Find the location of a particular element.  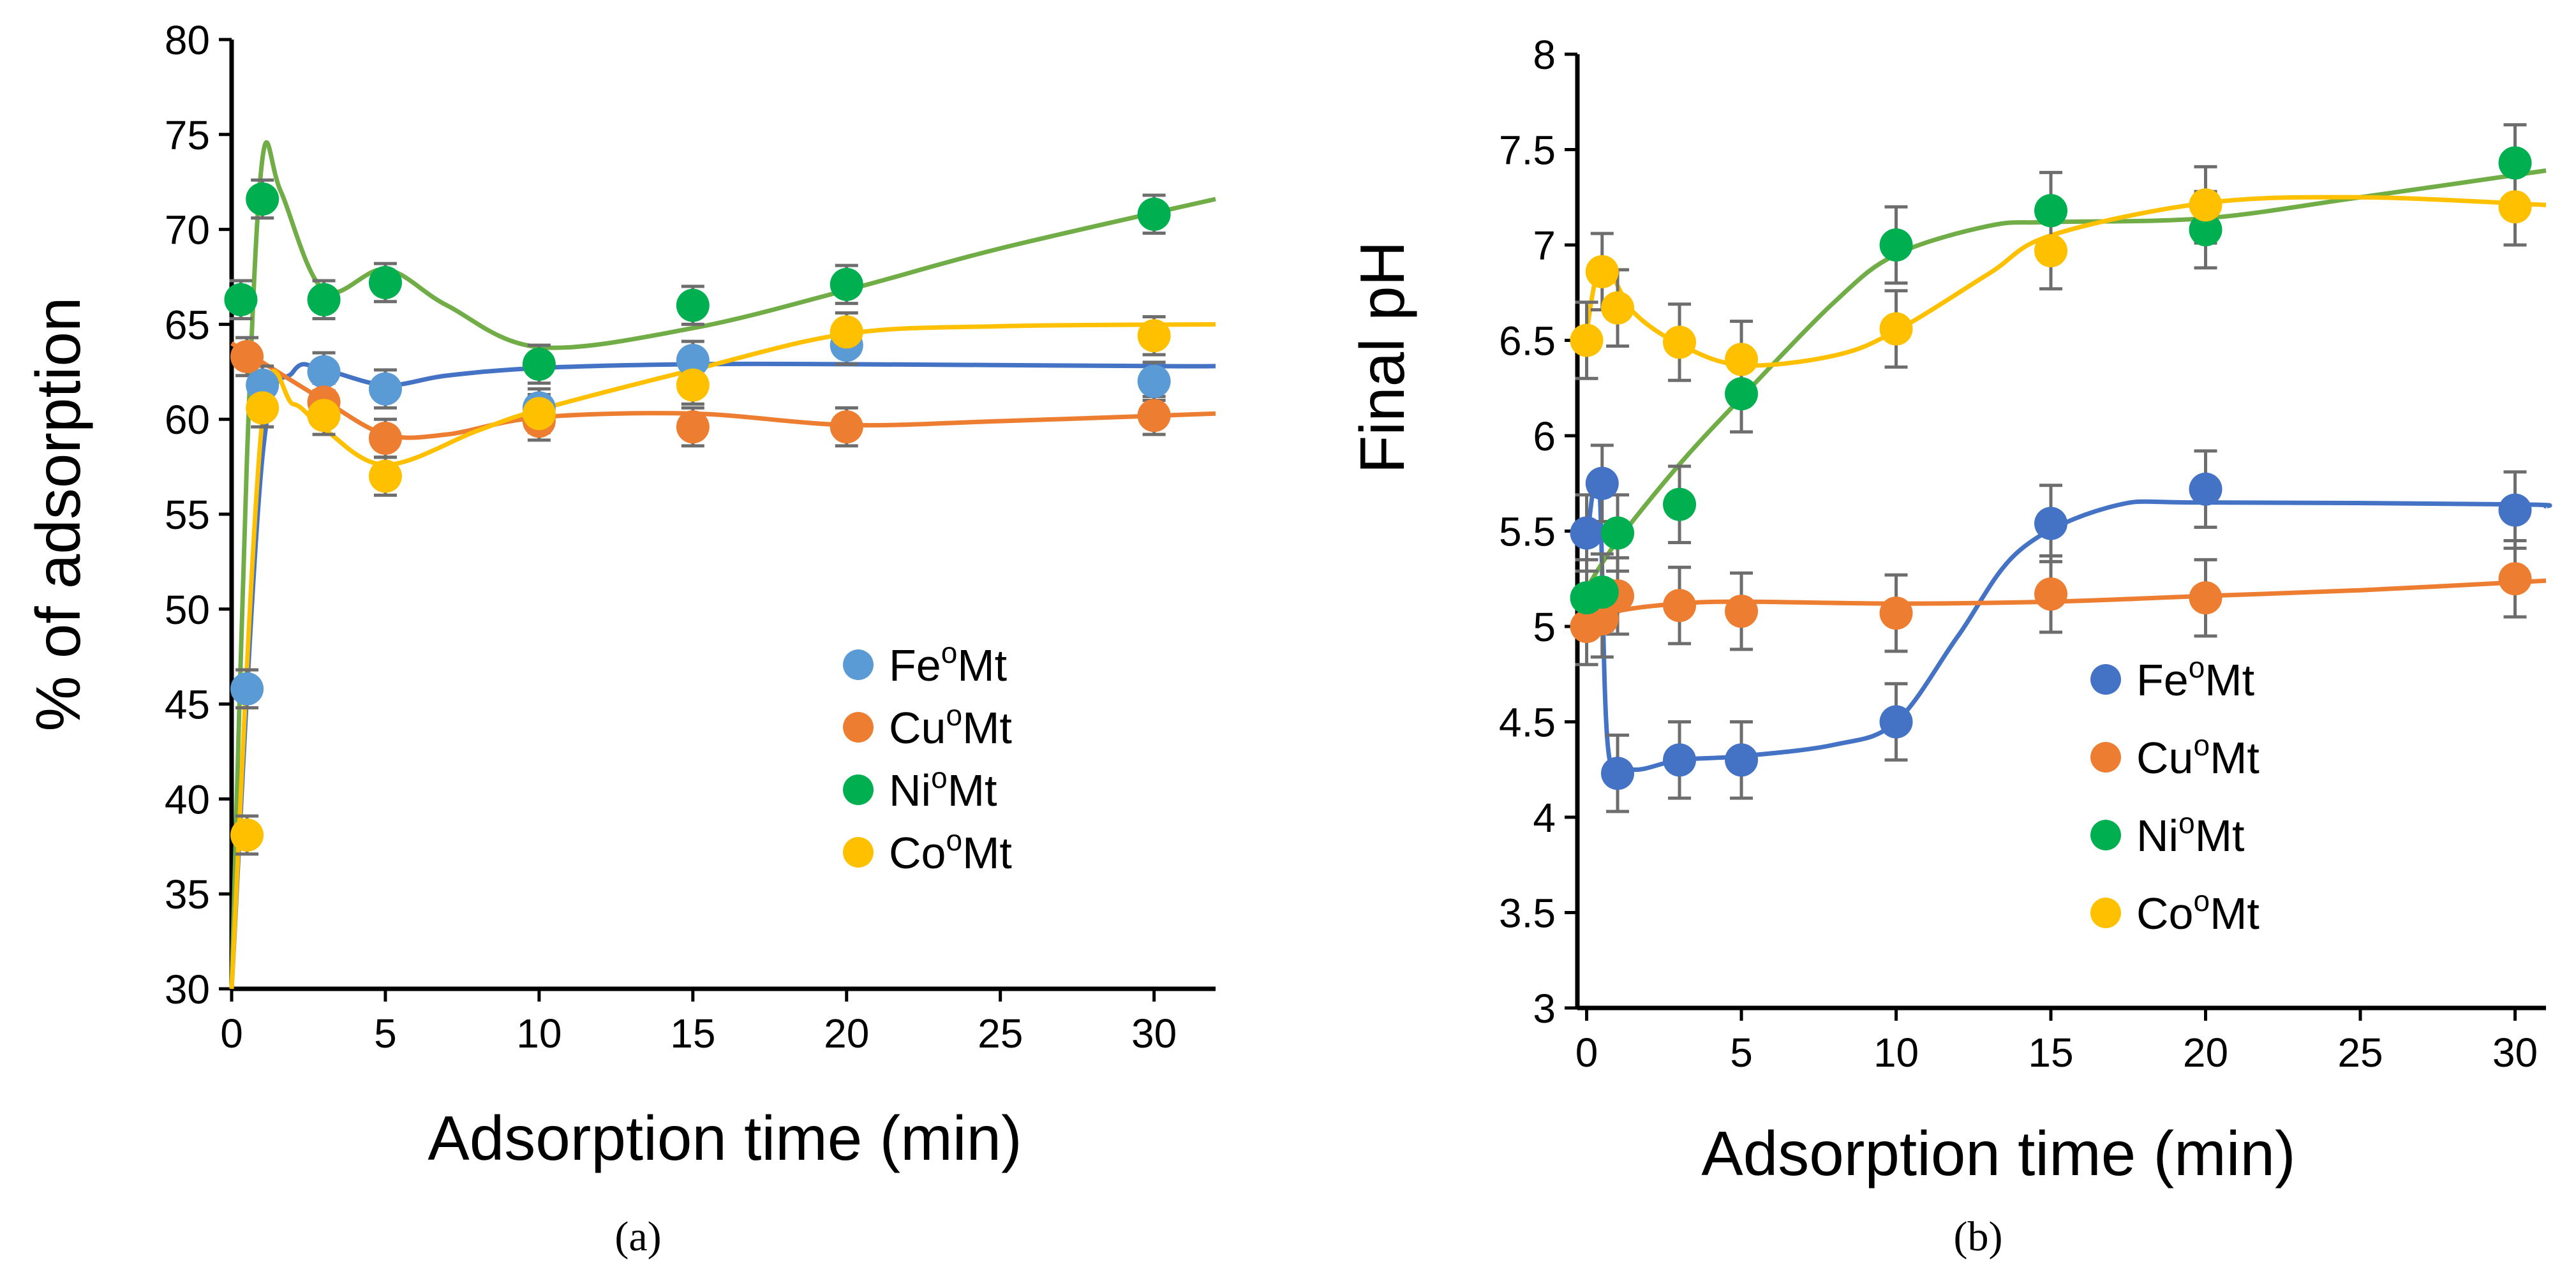

y-tick-label: 55 is located at coordinates (187, 515).